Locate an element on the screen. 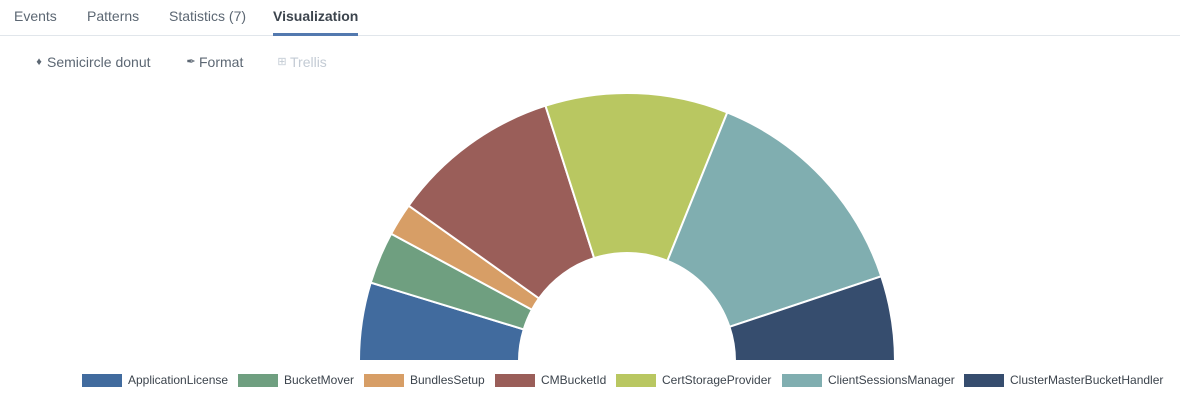 The image size is (1180, 401). puzzle-icon: ♦ is located at coordinates (39, 62).